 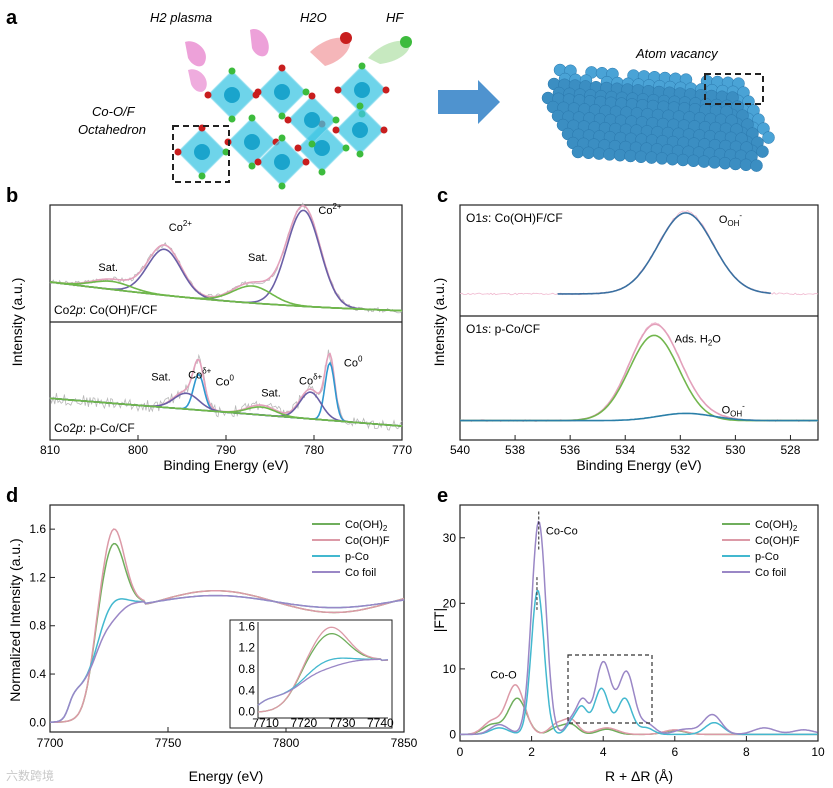 What do you see at coordinates (639, 378) in the screenshot?
I see `series-c-plot-1-ads-h2o` at bounding box center [639, 378].